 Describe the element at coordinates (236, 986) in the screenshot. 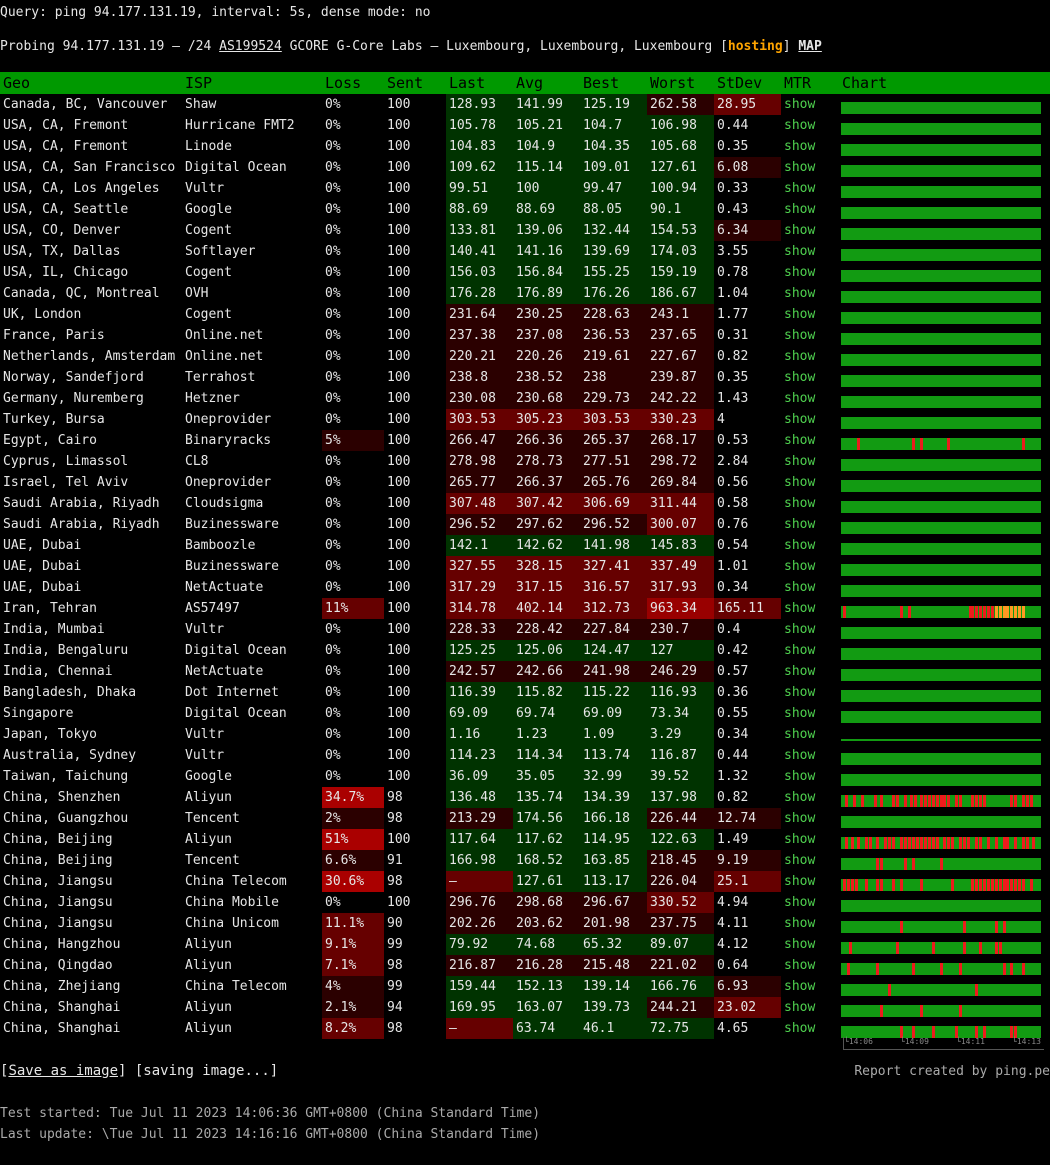

I see `cell-isp: China Telecom` at that location.